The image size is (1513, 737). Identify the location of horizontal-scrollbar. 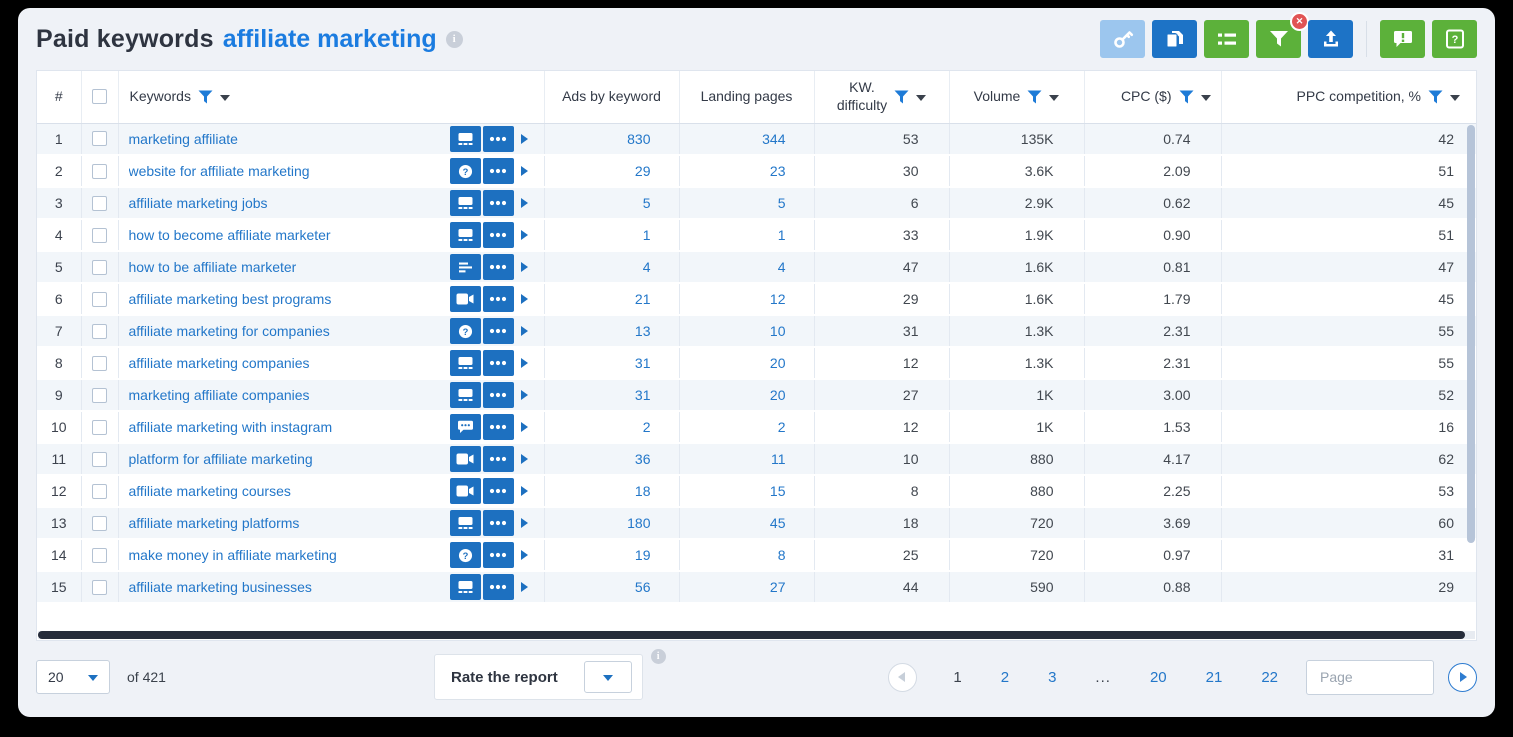
(756, 635).